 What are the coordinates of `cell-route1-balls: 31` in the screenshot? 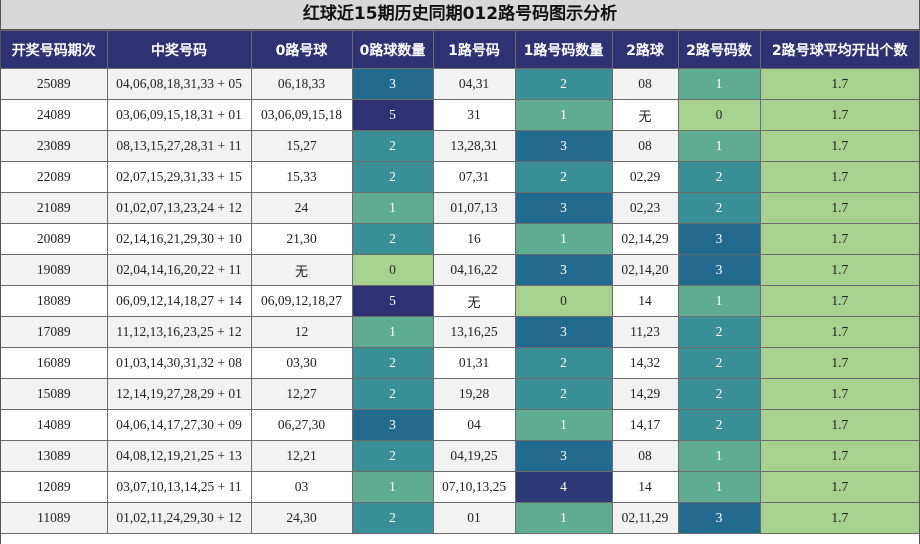 It's located at (474, 115).